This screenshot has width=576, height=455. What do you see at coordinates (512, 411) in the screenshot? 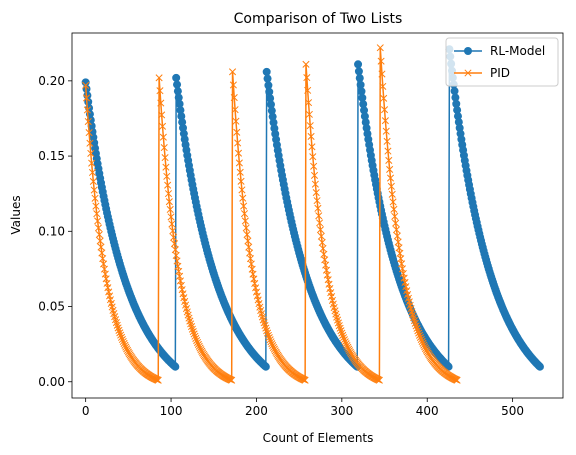
I see `x-tick-label: 500` at bounding box center [512, 411].